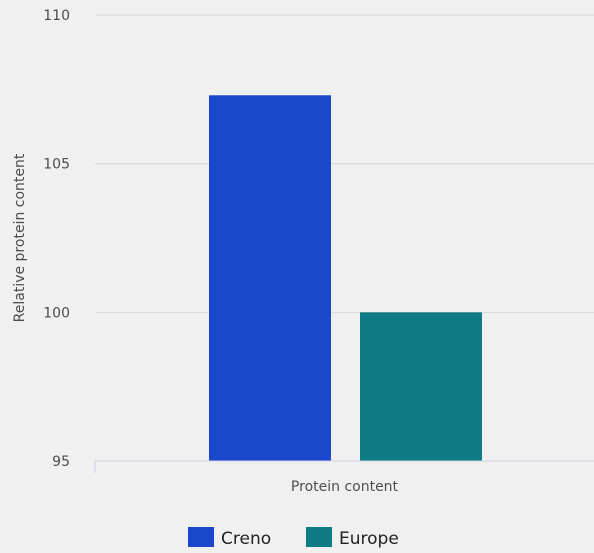  Describe the element at coordinates (56, 165) in the screenshot. I see `y-tick-label: 105` at that location.